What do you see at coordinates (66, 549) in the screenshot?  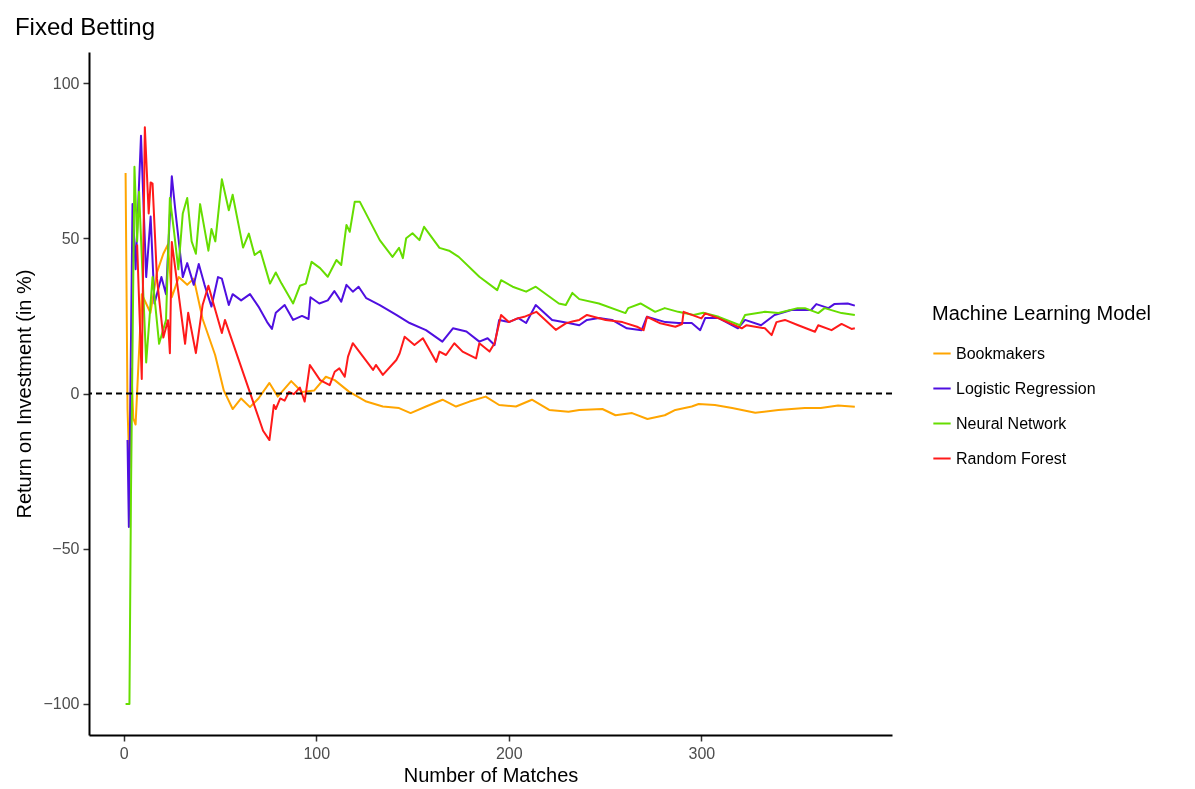 I see `y-tick-label: −50` at bounding box center [66, 549].